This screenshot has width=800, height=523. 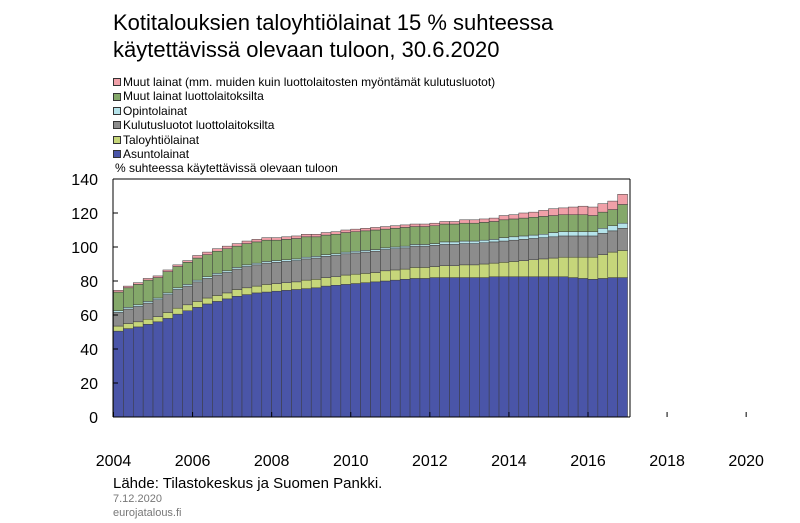 I want to click on legend-item: Muut lainat luottolaitoksilta, so click(x=304, y=96).